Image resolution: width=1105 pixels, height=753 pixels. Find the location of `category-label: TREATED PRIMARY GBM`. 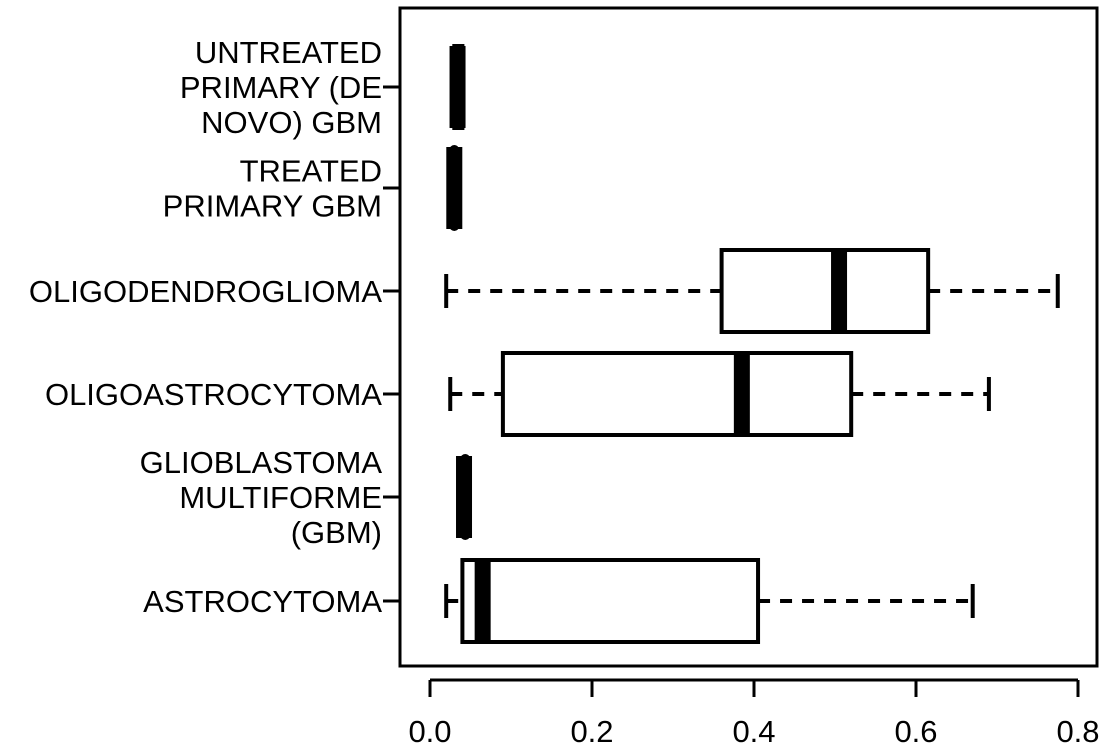

category-label: TREATED PRIMARY GBM is located at coordinates (272, 189).